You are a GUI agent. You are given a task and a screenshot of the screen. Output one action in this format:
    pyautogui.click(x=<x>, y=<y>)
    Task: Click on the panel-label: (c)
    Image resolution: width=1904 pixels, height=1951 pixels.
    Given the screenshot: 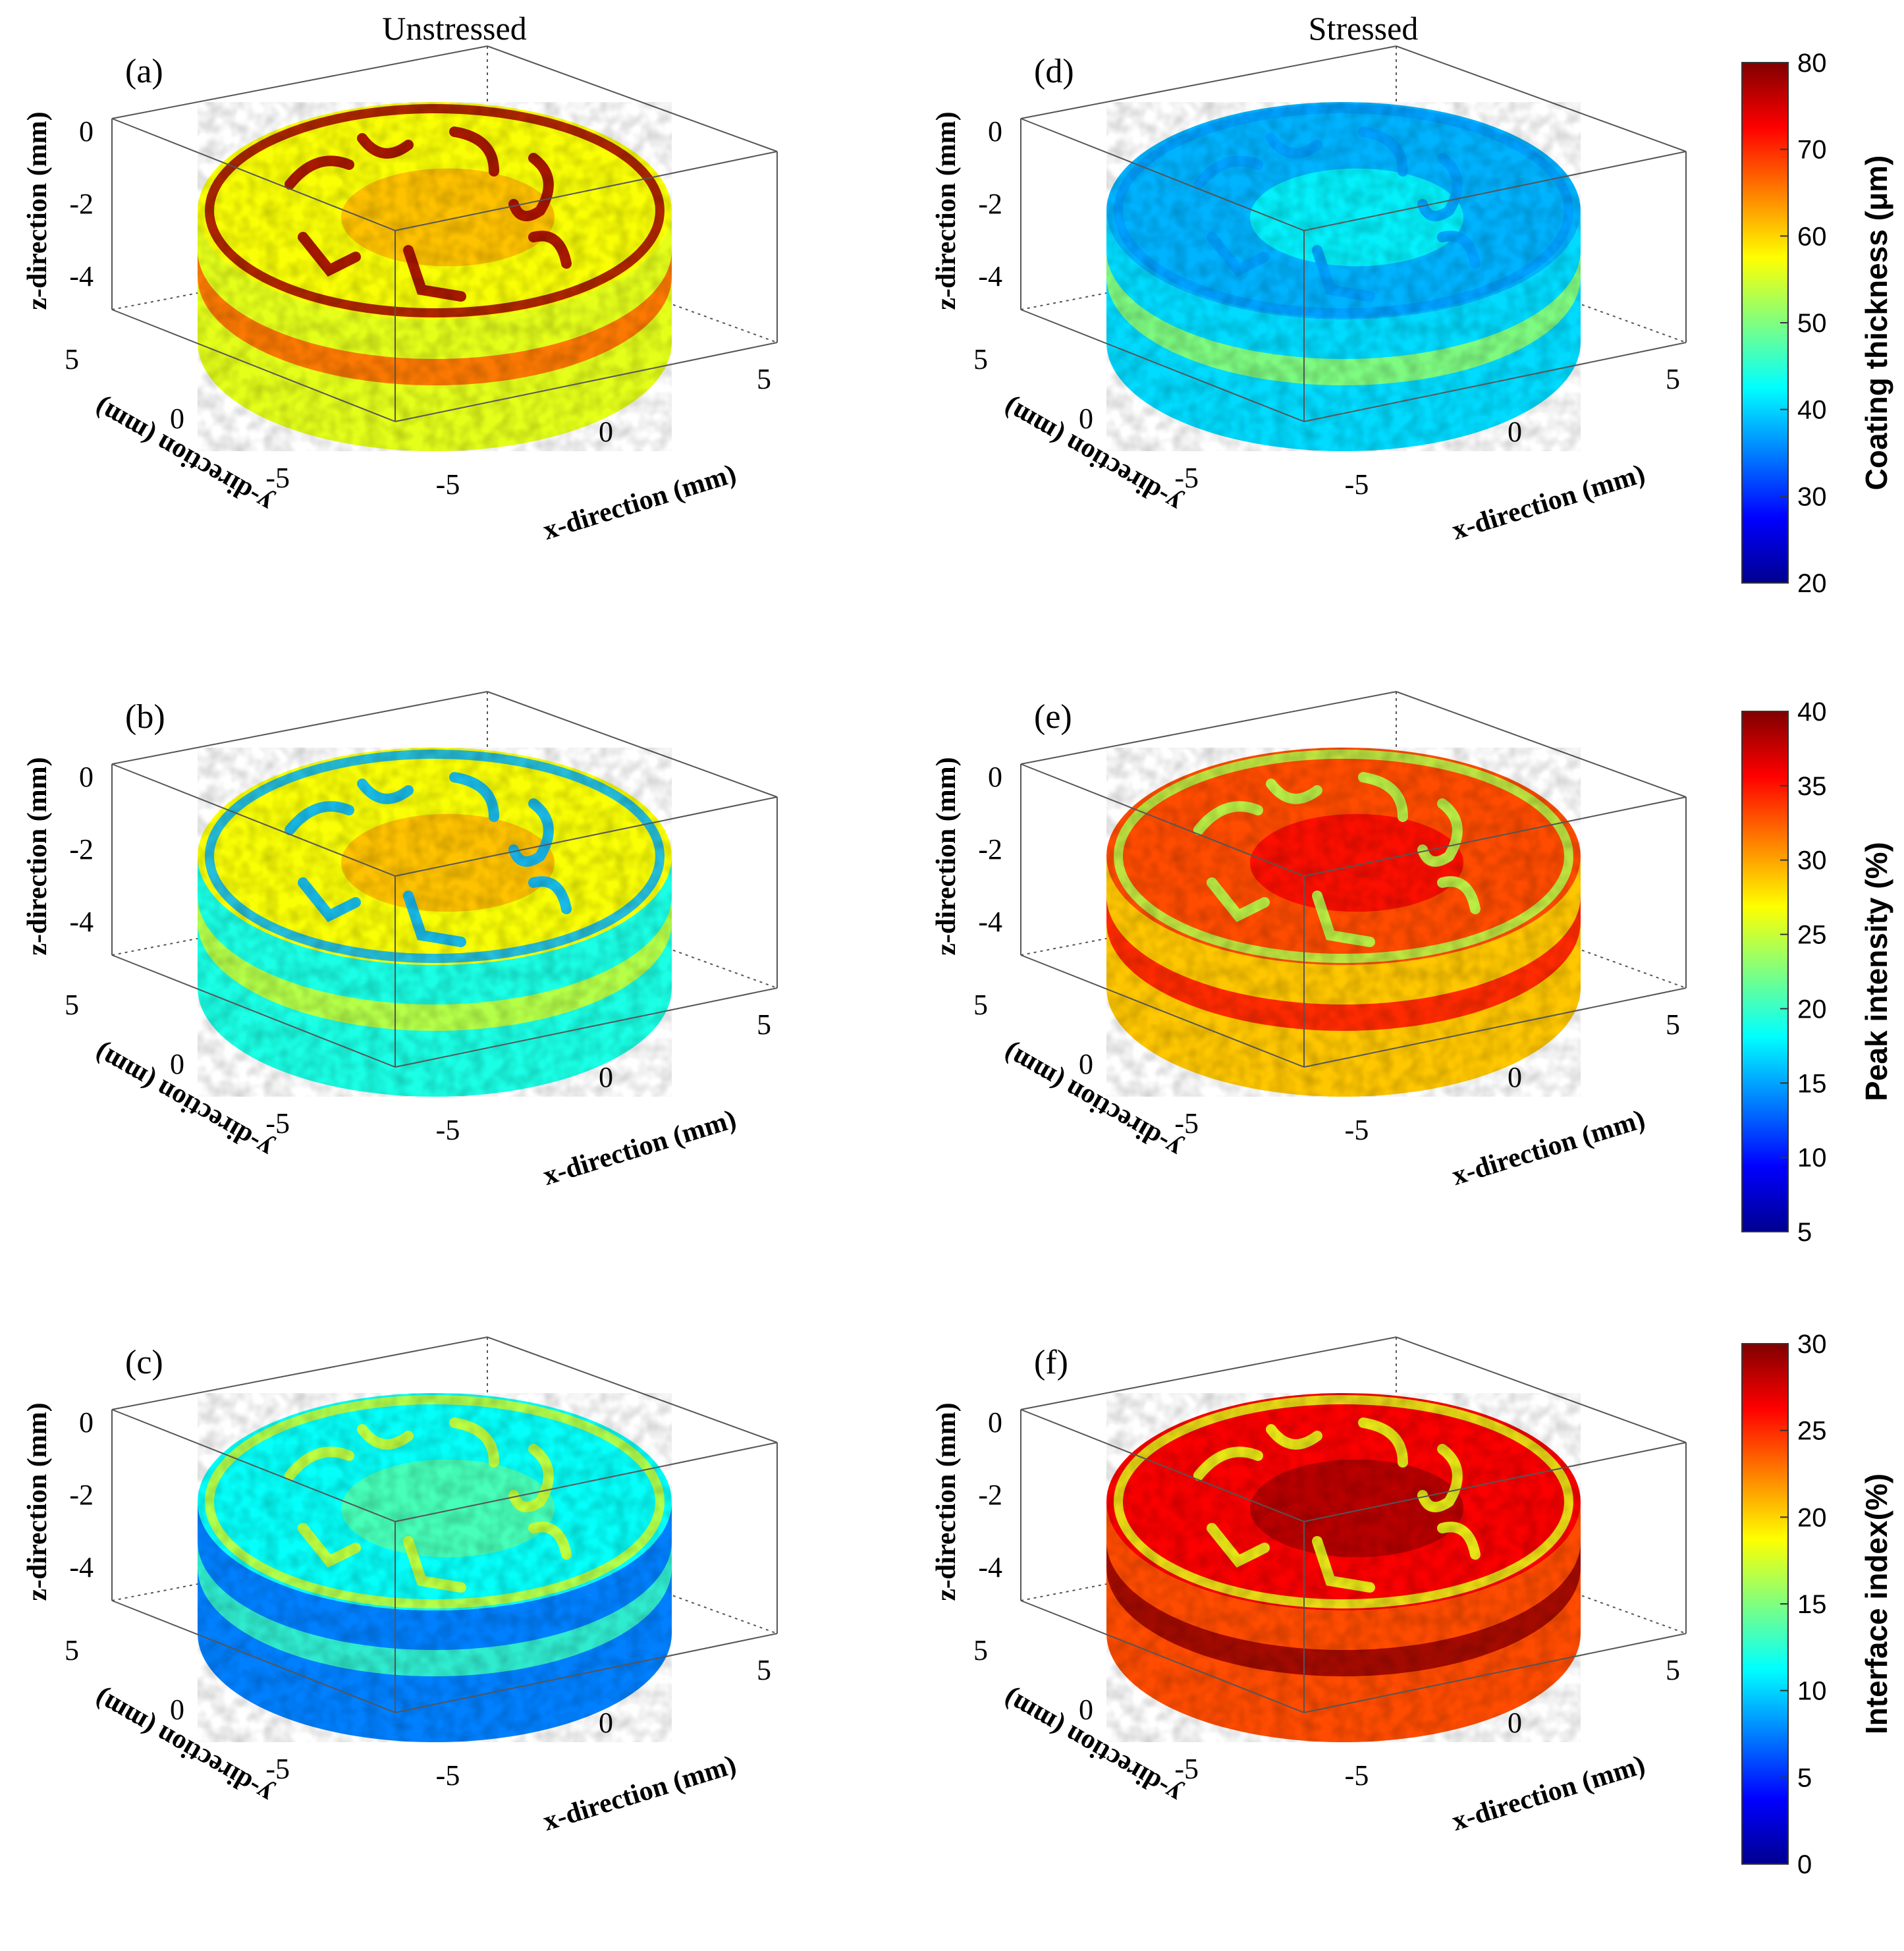 What is the action you would take?
    pyautogui.click(x=144, y=1362)
    